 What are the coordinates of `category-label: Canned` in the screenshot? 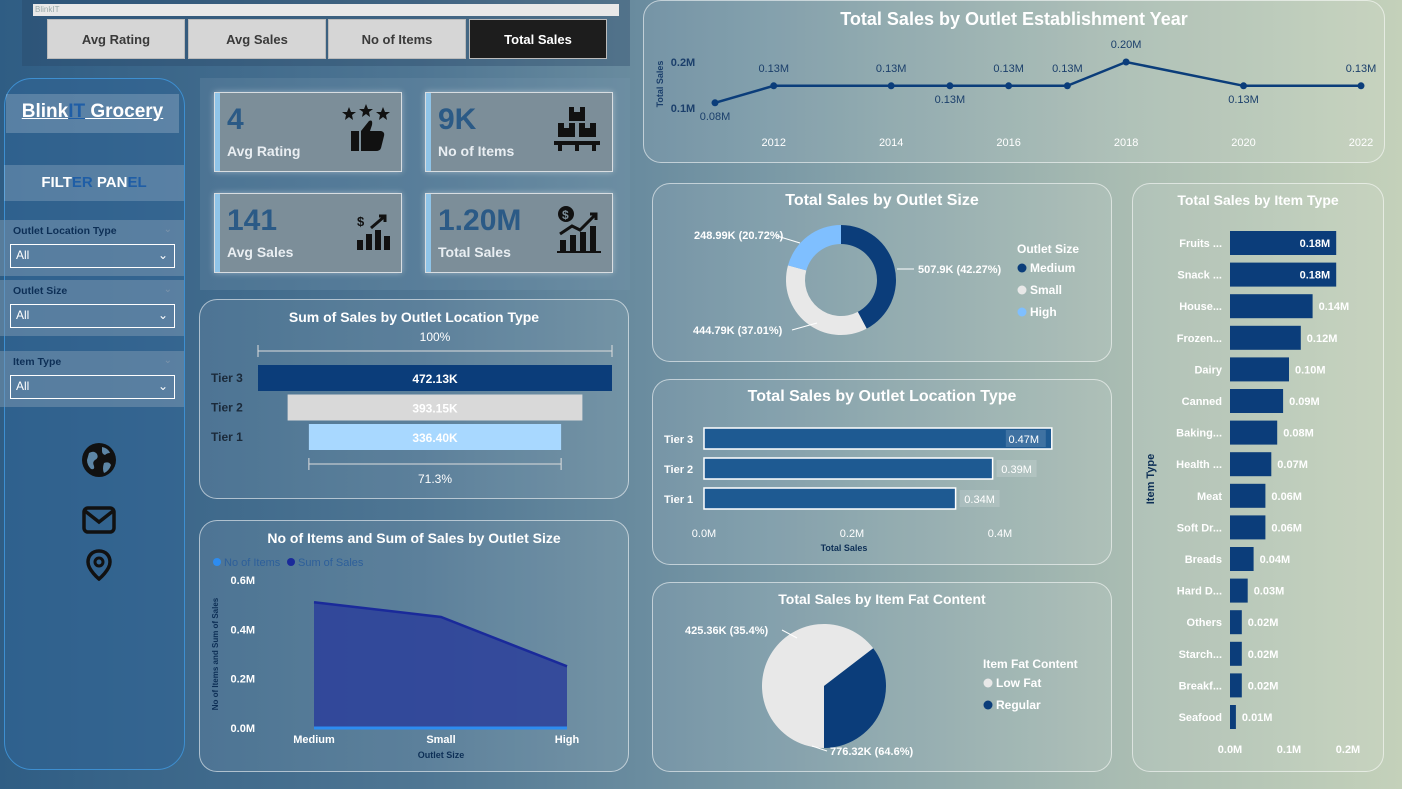 It's located at (1202, 402).